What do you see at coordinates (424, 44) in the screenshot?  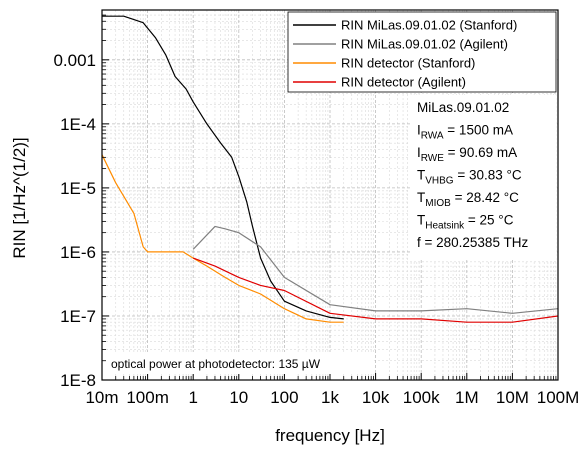 I see `legend-label-2: RIN MiLas.09.01.02 (Agilent)` at bounding box center [424, 44].